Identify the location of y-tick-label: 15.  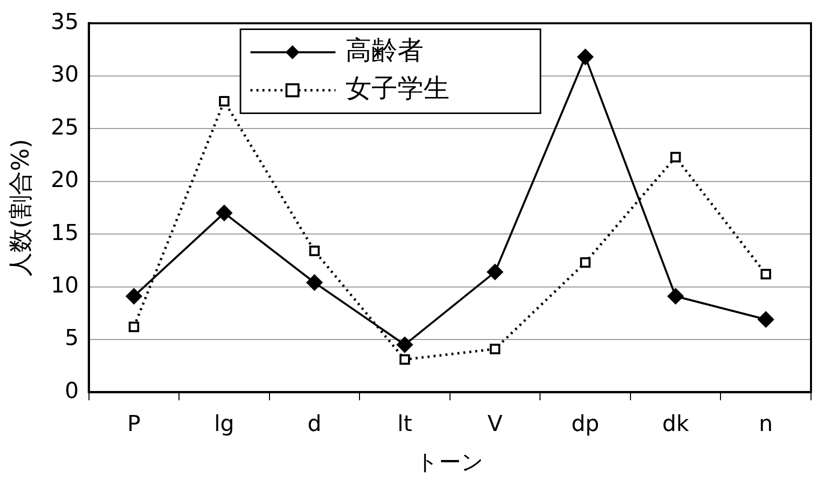
(64, 233).